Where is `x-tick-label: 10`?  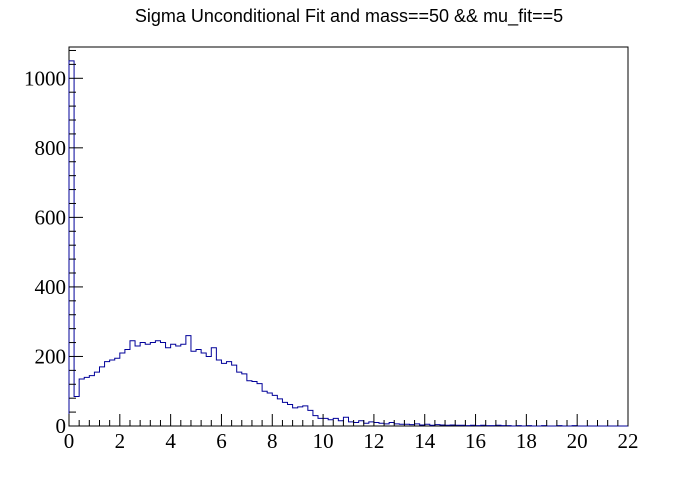
x-tick-label: 10 is located at coordinates (323, 441).